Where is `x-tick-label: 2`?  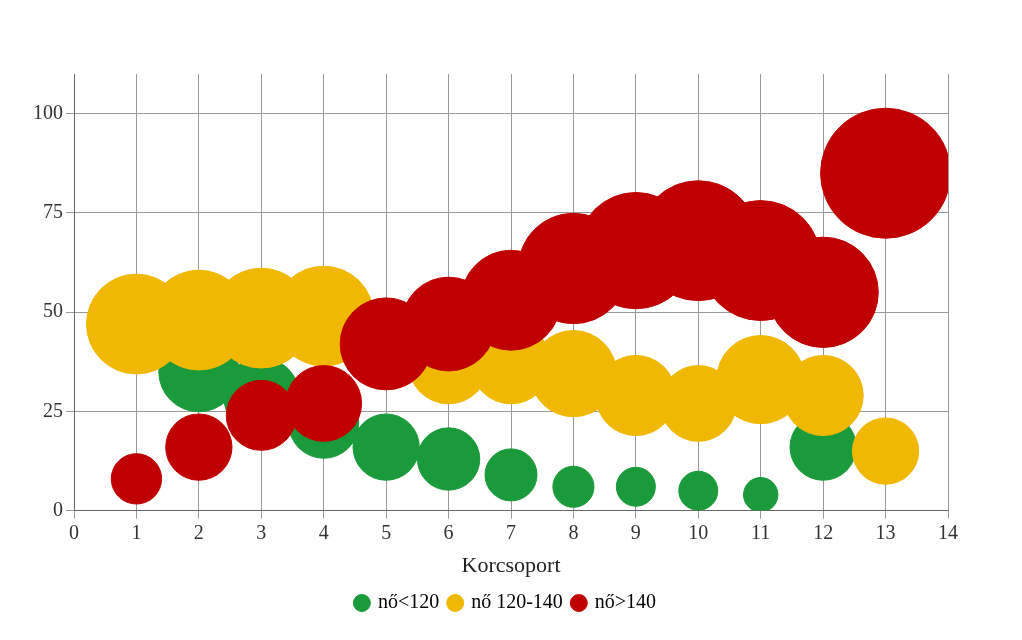 x-tick-label: 2 is located at coordinates (198, 531).